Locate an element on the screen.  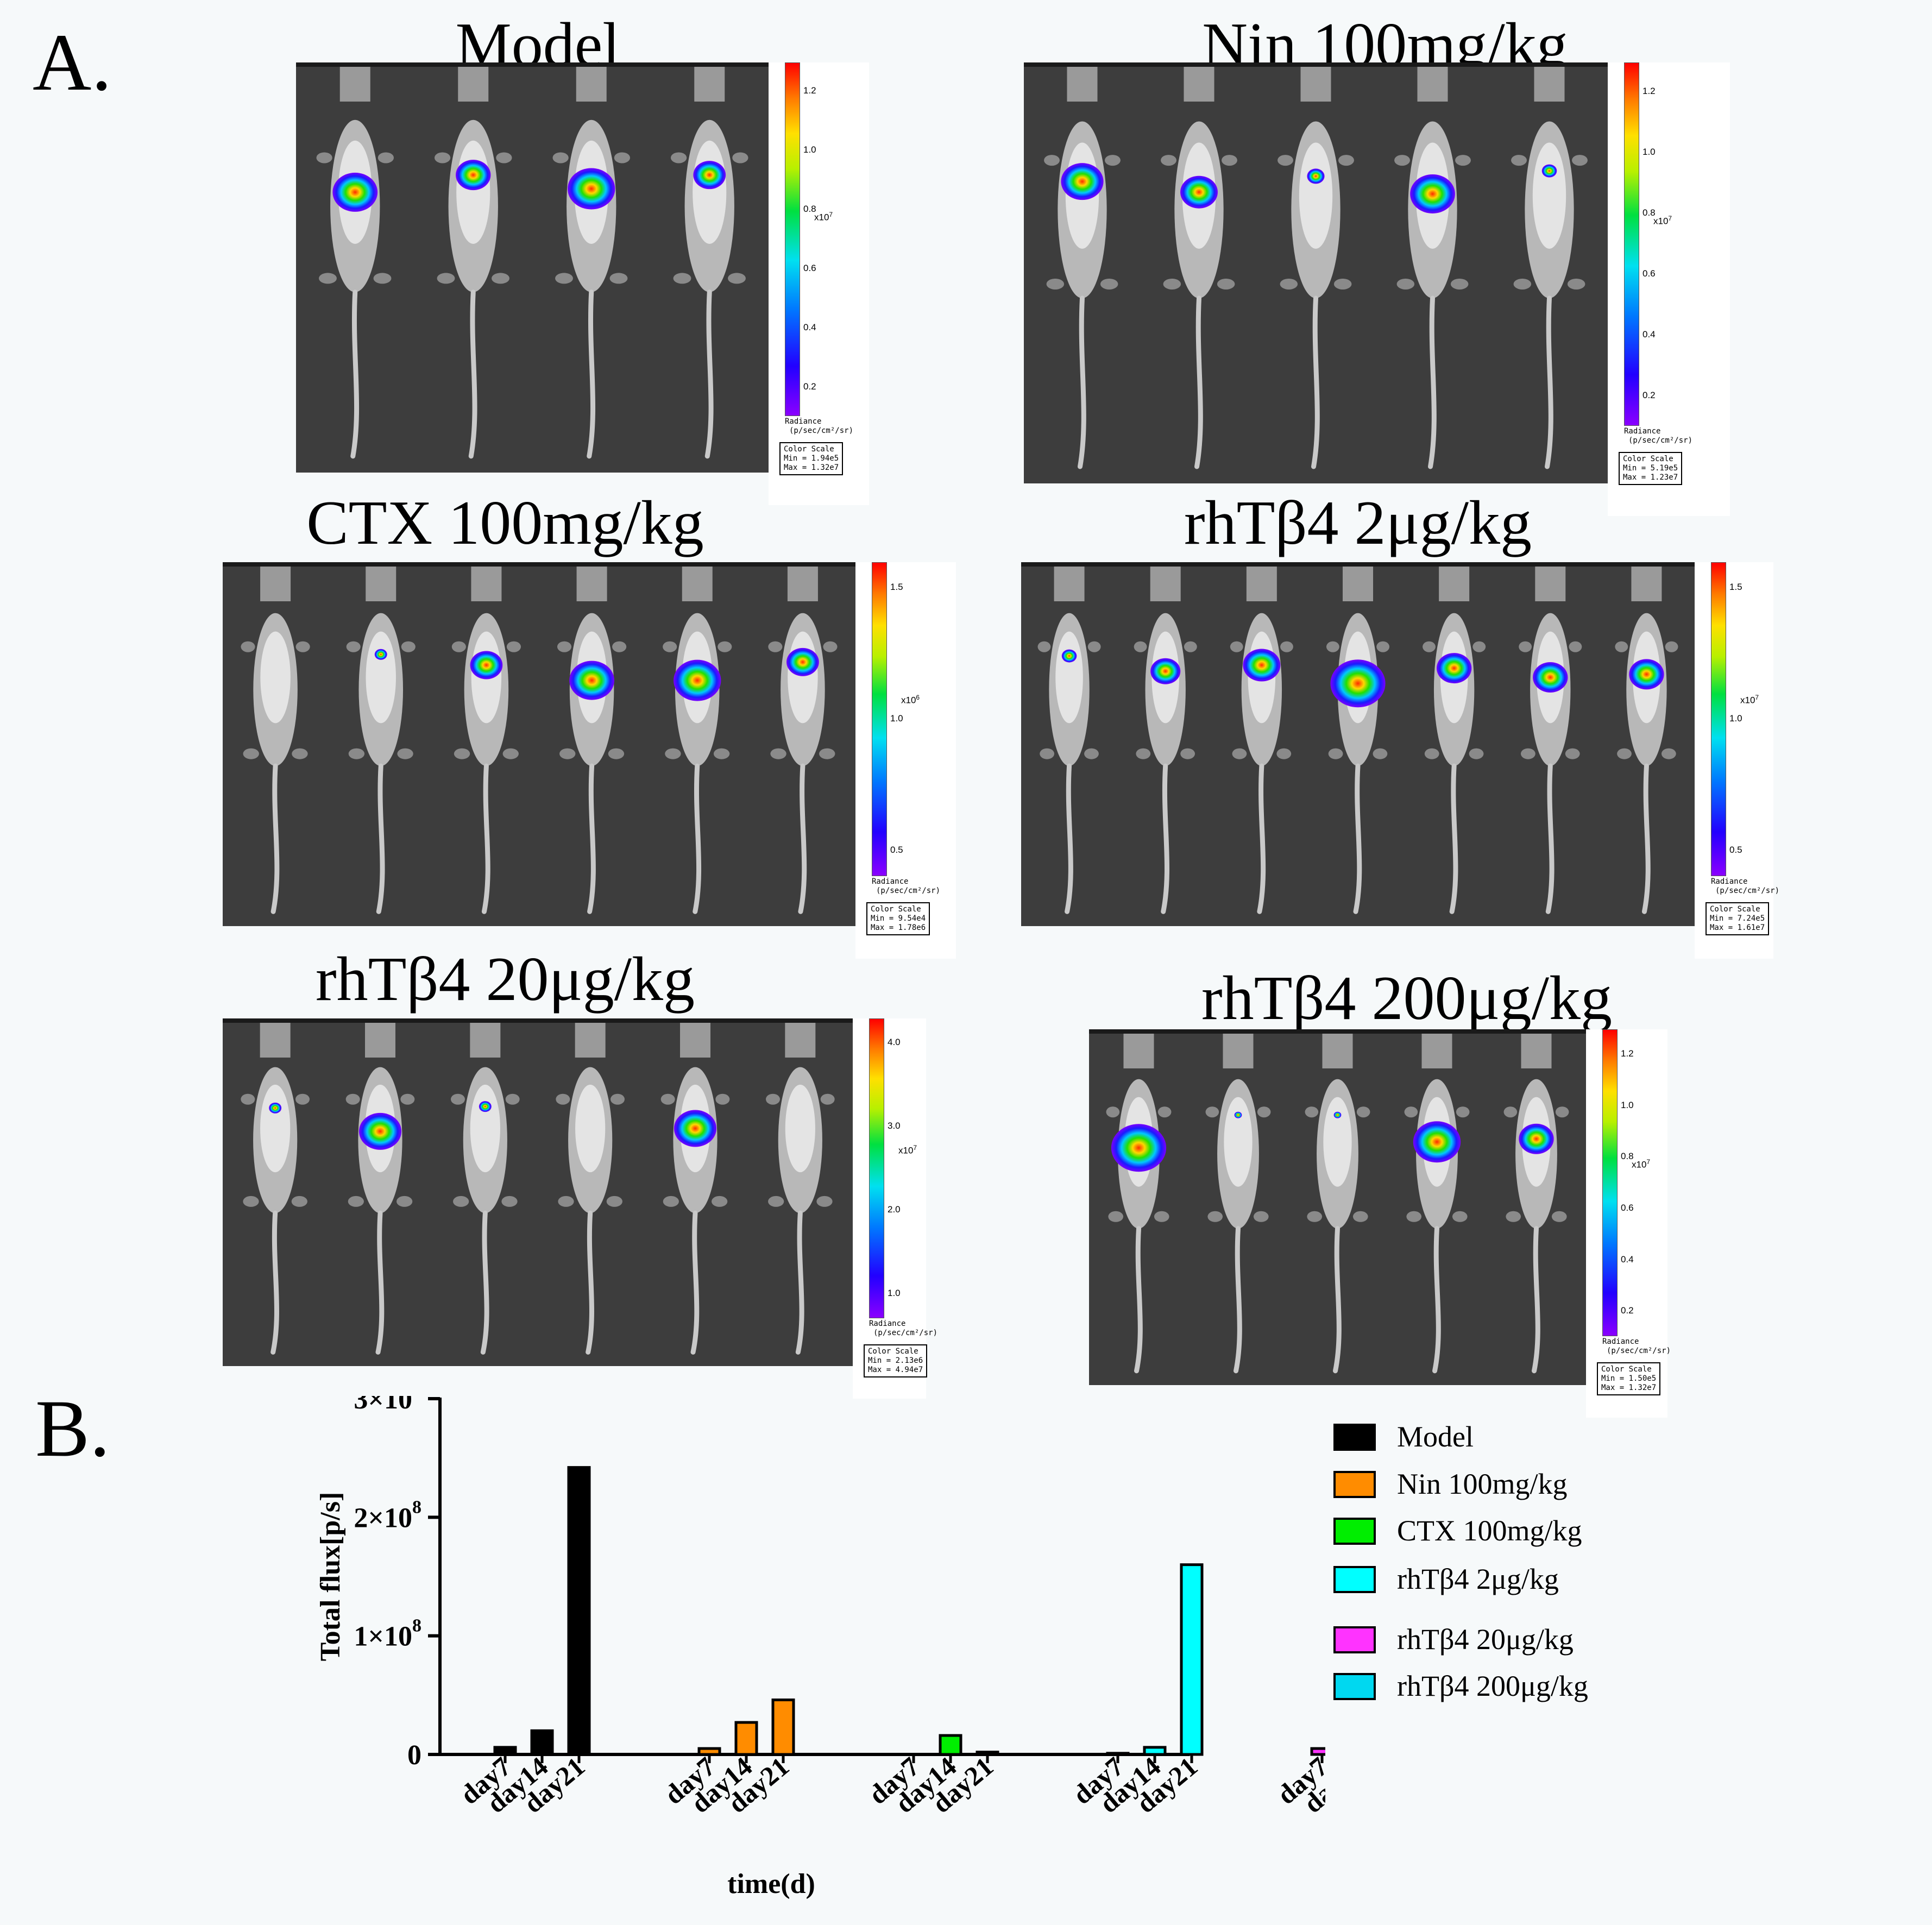
y-axis-label: Total flux[p/s] is located at coordinates (330, 1577).